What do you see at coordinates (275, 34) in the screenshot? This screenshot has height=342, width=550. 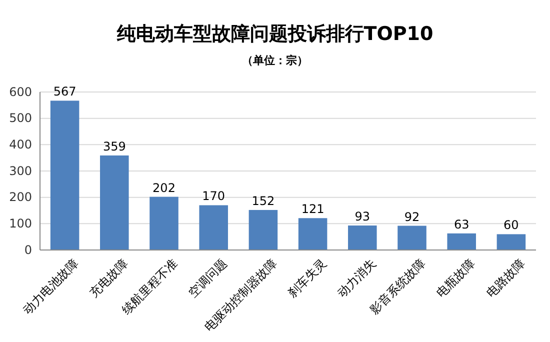 I see `chart-title: 纯电动车型故障问题投诉排行TOP10` at bounding box center [275, 34].